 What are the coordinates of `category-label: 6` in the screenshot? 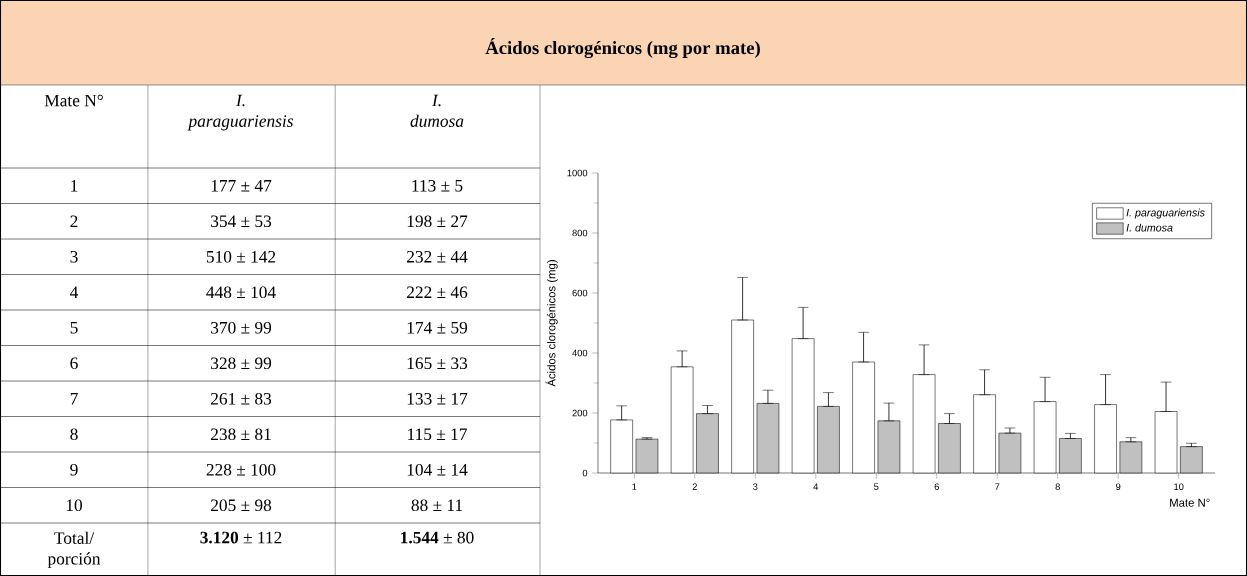 It's located at (74, 363).